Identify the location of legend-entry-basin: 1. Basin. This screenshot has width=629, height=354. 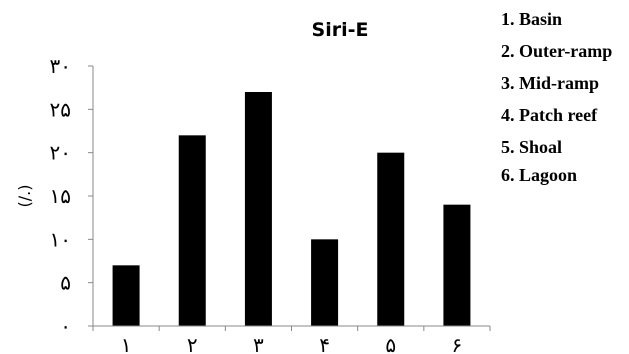
(532, 19).